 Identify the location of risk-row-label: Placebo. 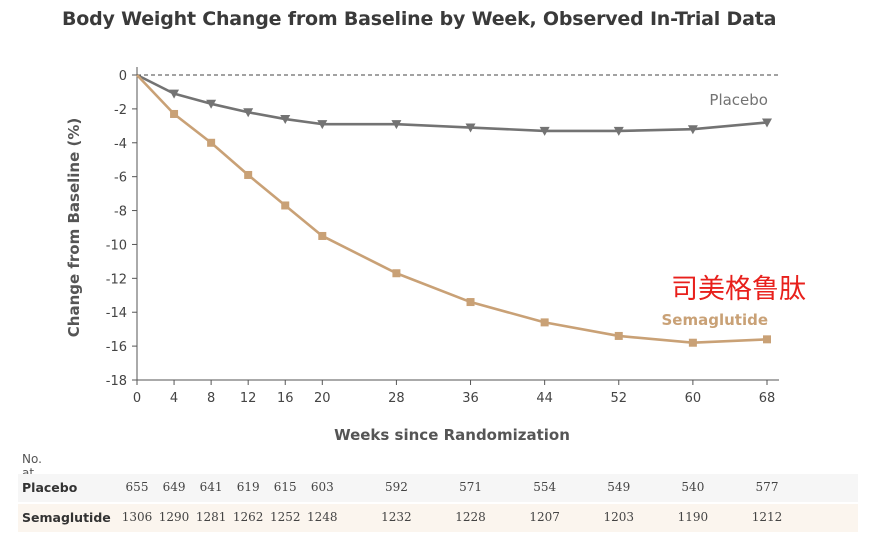
(50, 487).